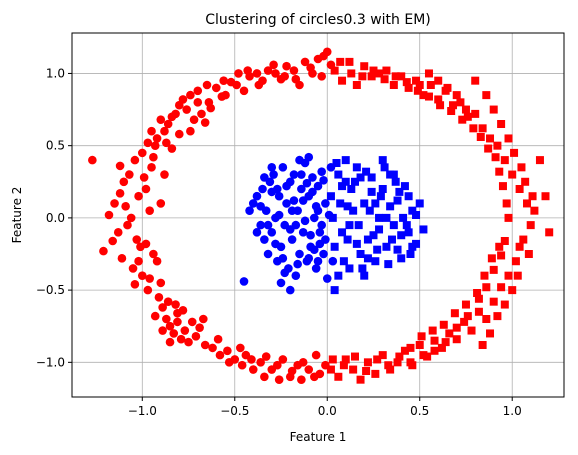 Image resolution: width=578 pixels, height=455 pixels. I want to click on y-tick-label: −1.0, so click(50, 362).